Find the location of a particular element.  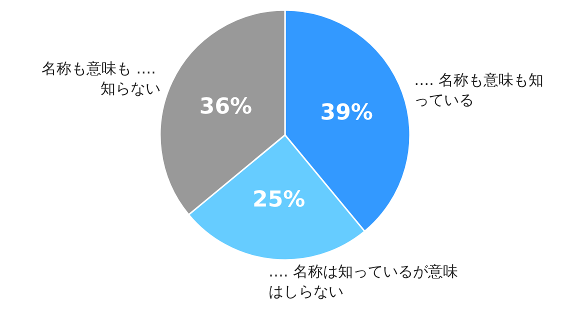

data-label: 25% is located at coordinates (279, 200).